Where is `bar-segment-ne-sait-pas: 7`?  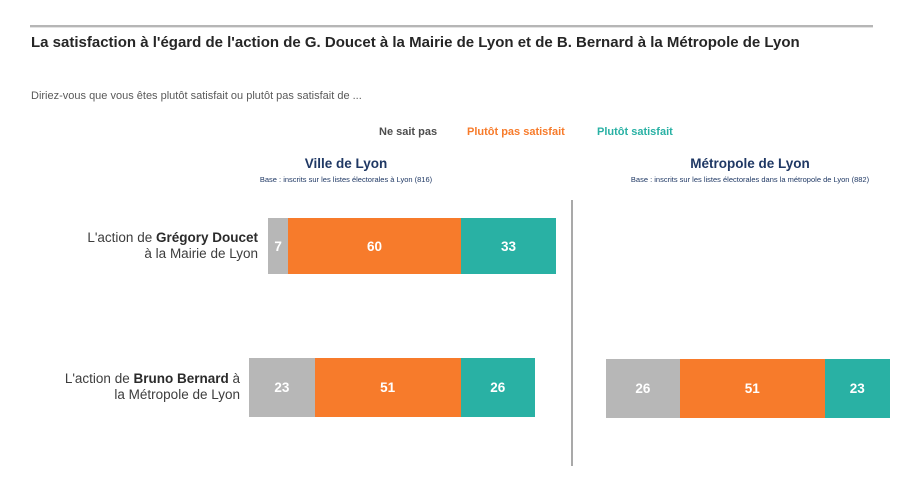 bar-segment-ne-sait-pas: 7 is located at coordinates (278, 246).